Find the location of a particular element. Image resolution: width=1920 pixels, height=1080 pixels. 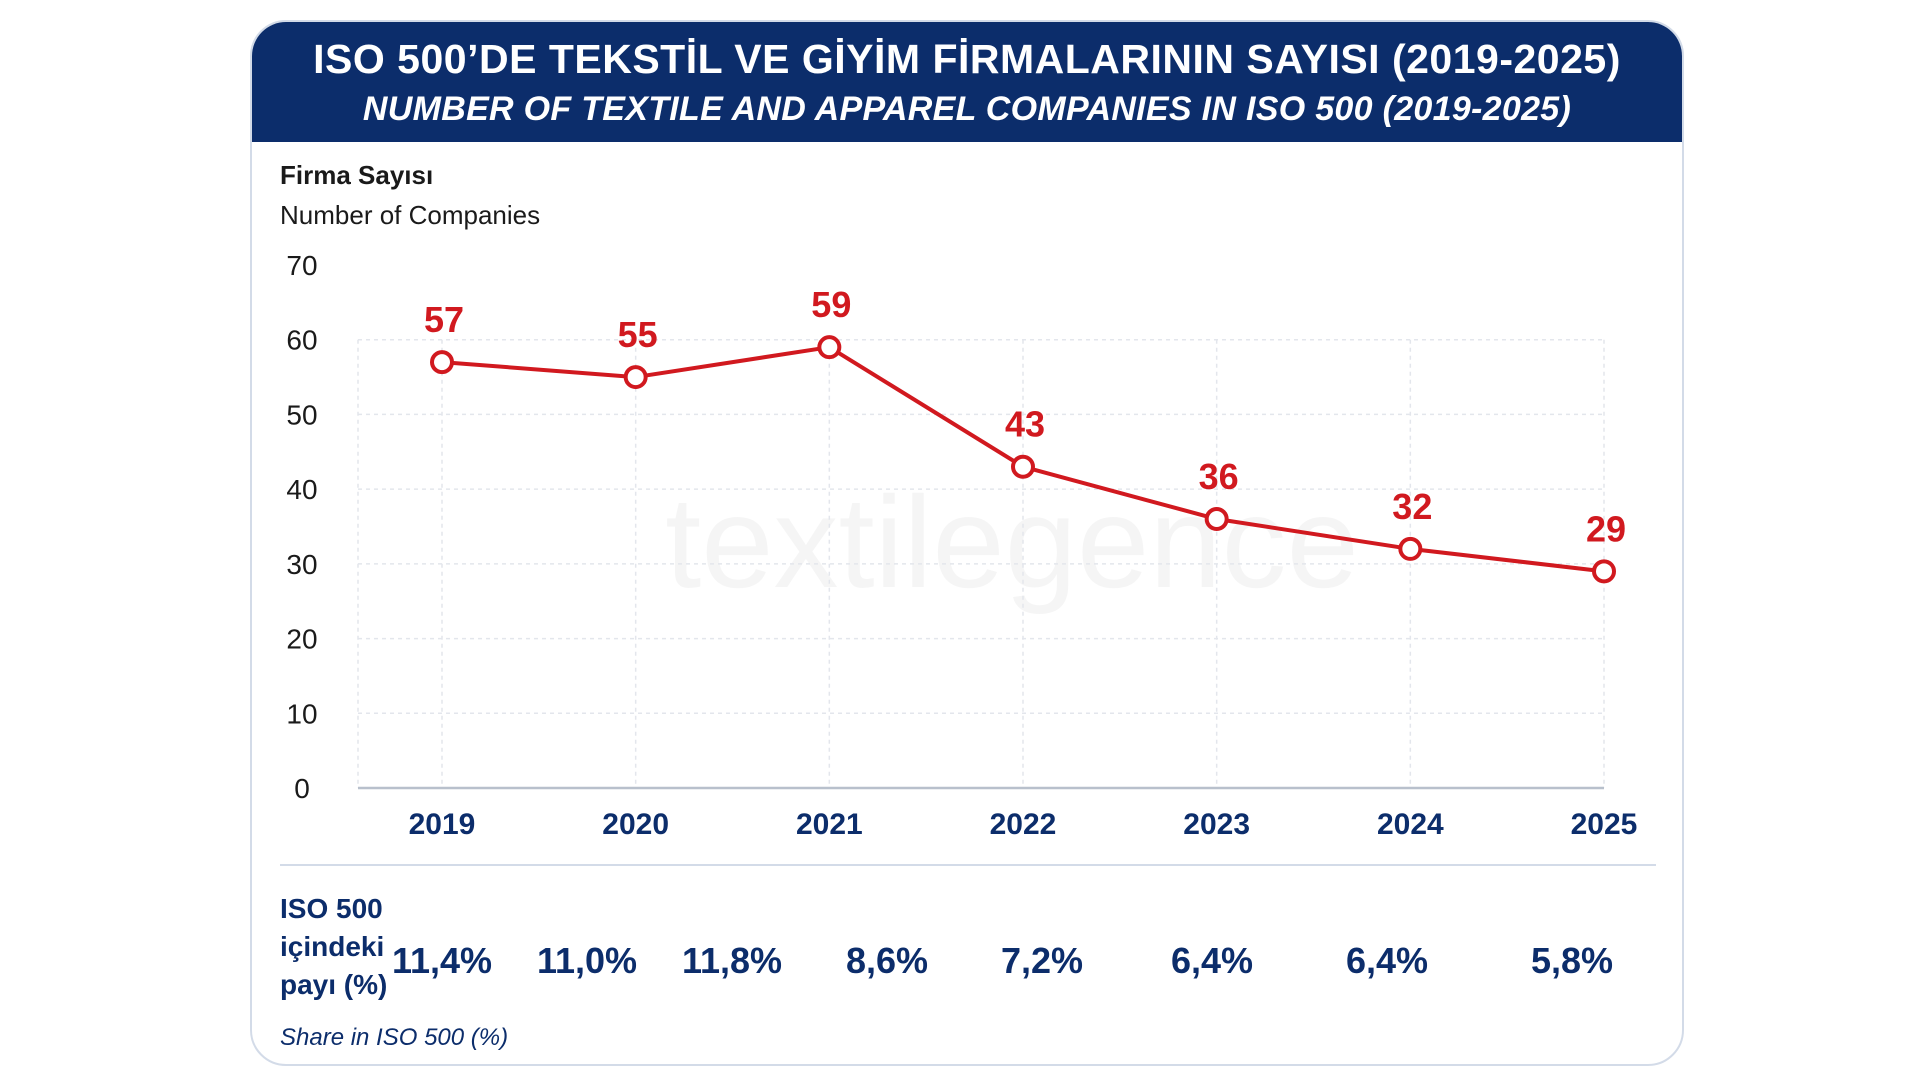

share-label-line: ISO 500 is located at coordinates (331, 908).